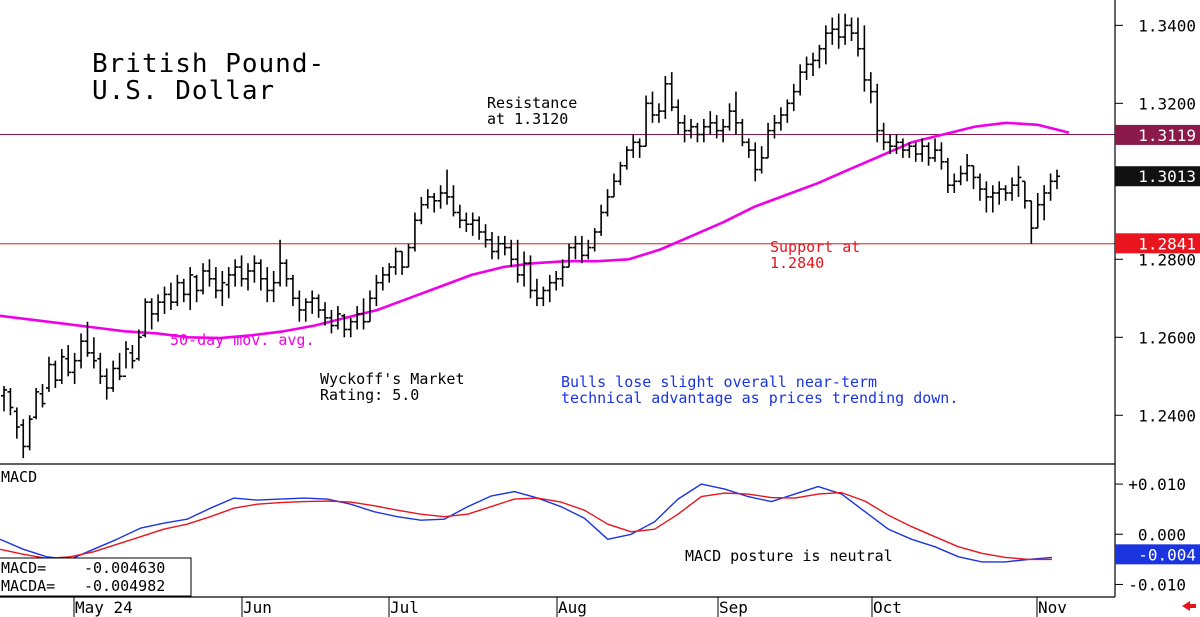  What do you see at coordinates (789, 556) in the screenshot?
I see `macd-annotation: MACD posture is neutral` at bounding box center [789, 556].